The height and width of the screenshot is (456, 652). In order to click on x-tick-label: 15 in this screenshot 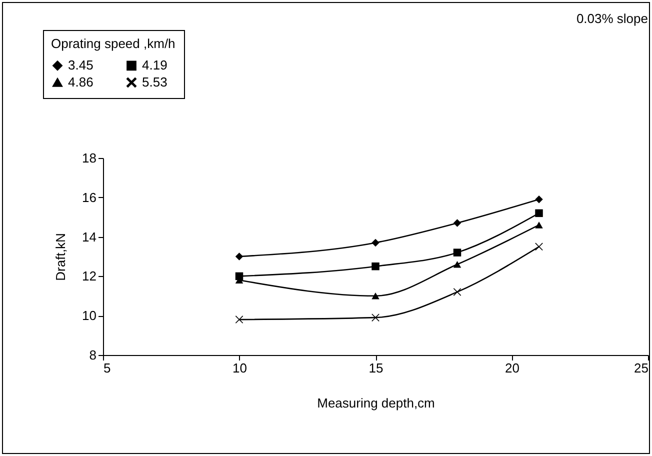, I will do `click(376, 368)`.